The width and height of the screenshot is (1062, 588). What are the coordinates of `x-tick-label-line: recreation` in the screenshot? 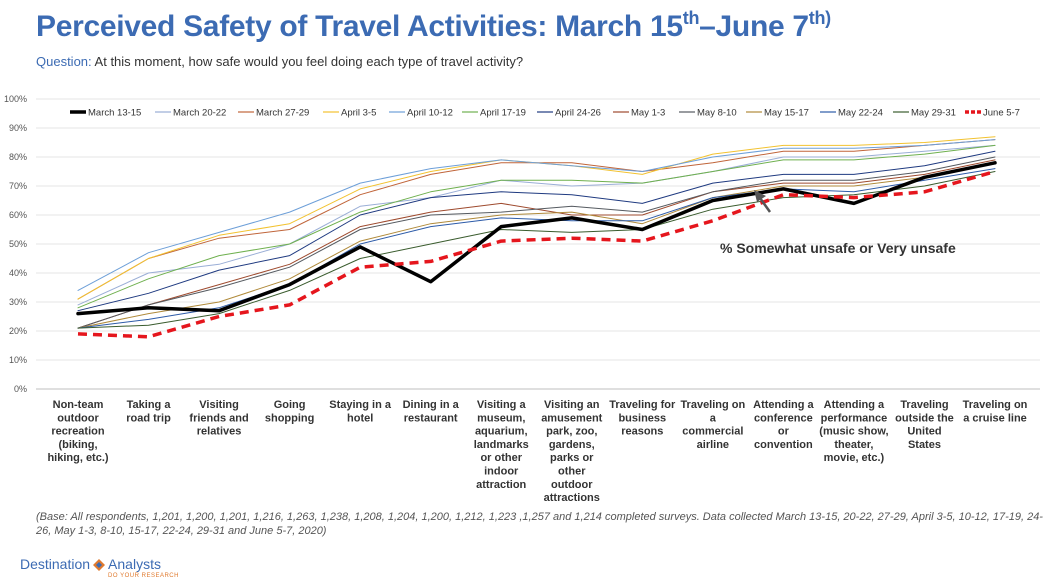 It's located at (77, 432).